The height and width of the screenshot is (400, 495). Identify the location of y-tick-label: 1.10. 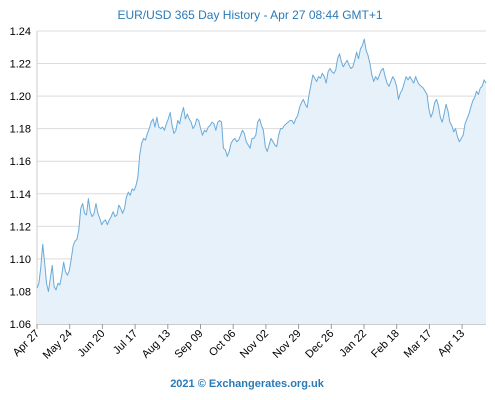
(20, 260).